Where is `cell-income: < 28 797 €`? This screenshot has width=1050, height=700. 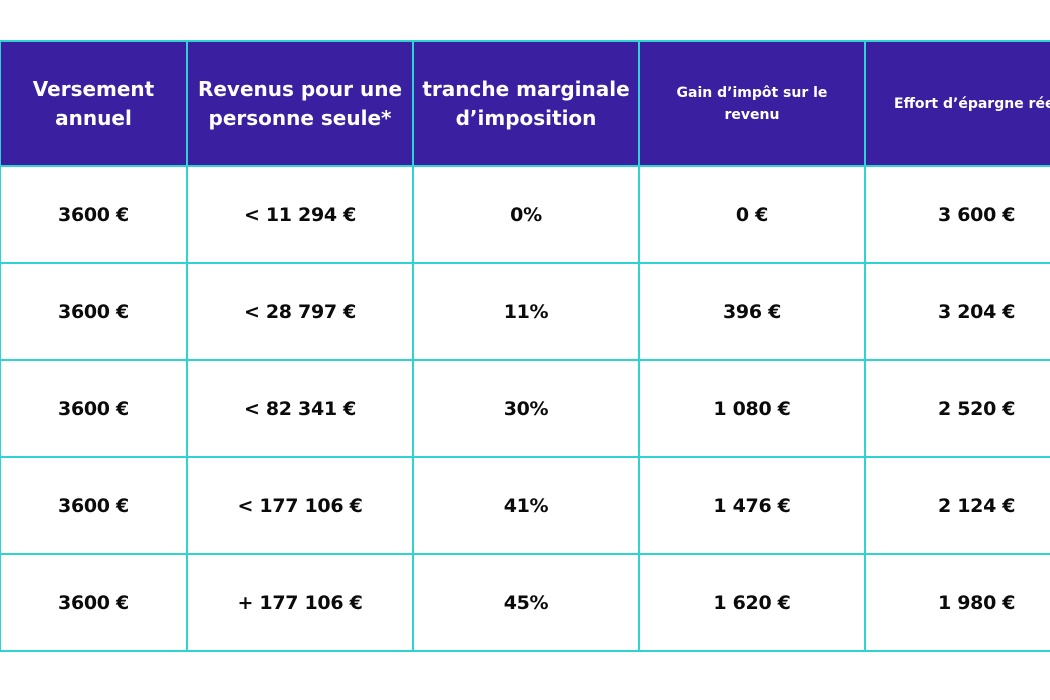 cell-income: < 28 797 € is located at coordinates (300, 311).